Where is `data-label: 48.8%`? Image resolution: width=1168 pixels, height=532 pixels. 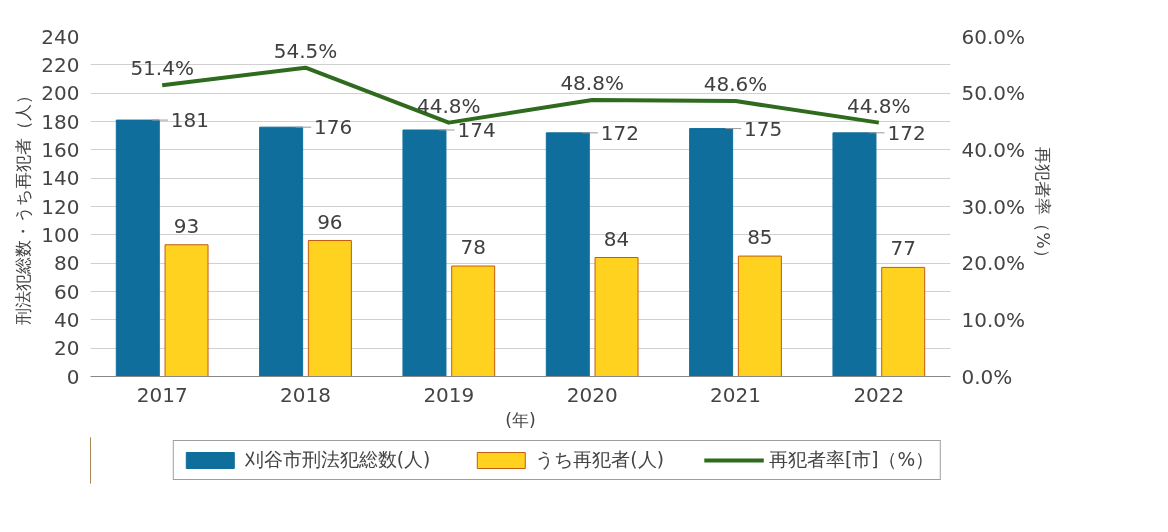 data-label: 48.8% is located at coordinates (592, 82).